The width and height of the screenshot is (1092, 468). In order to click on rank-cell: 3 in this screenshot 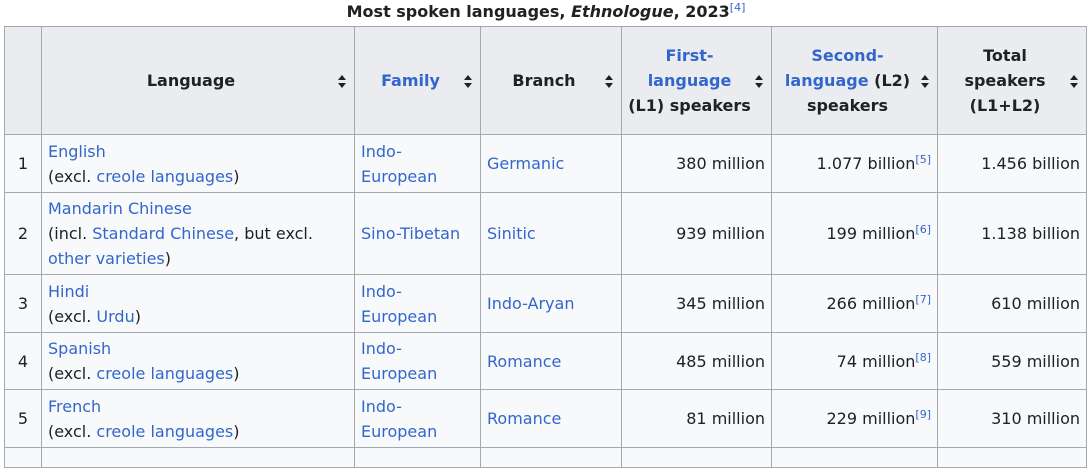, I will do `click(23, 303)`.